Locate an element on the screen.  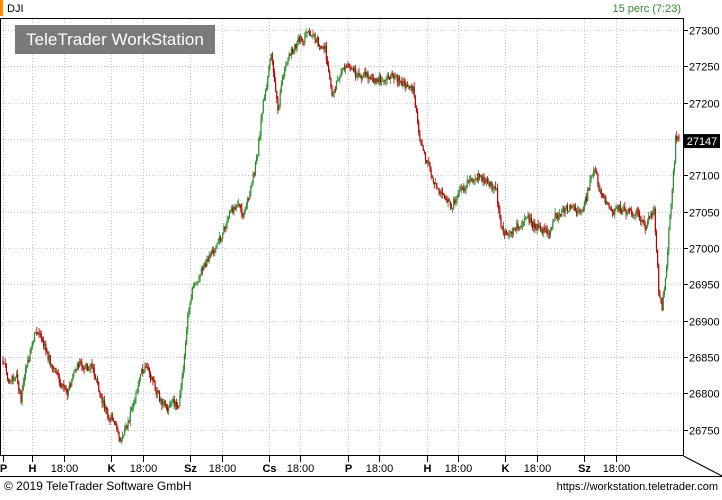
last-value-label: 27147 is located at coordinates (702, 142).